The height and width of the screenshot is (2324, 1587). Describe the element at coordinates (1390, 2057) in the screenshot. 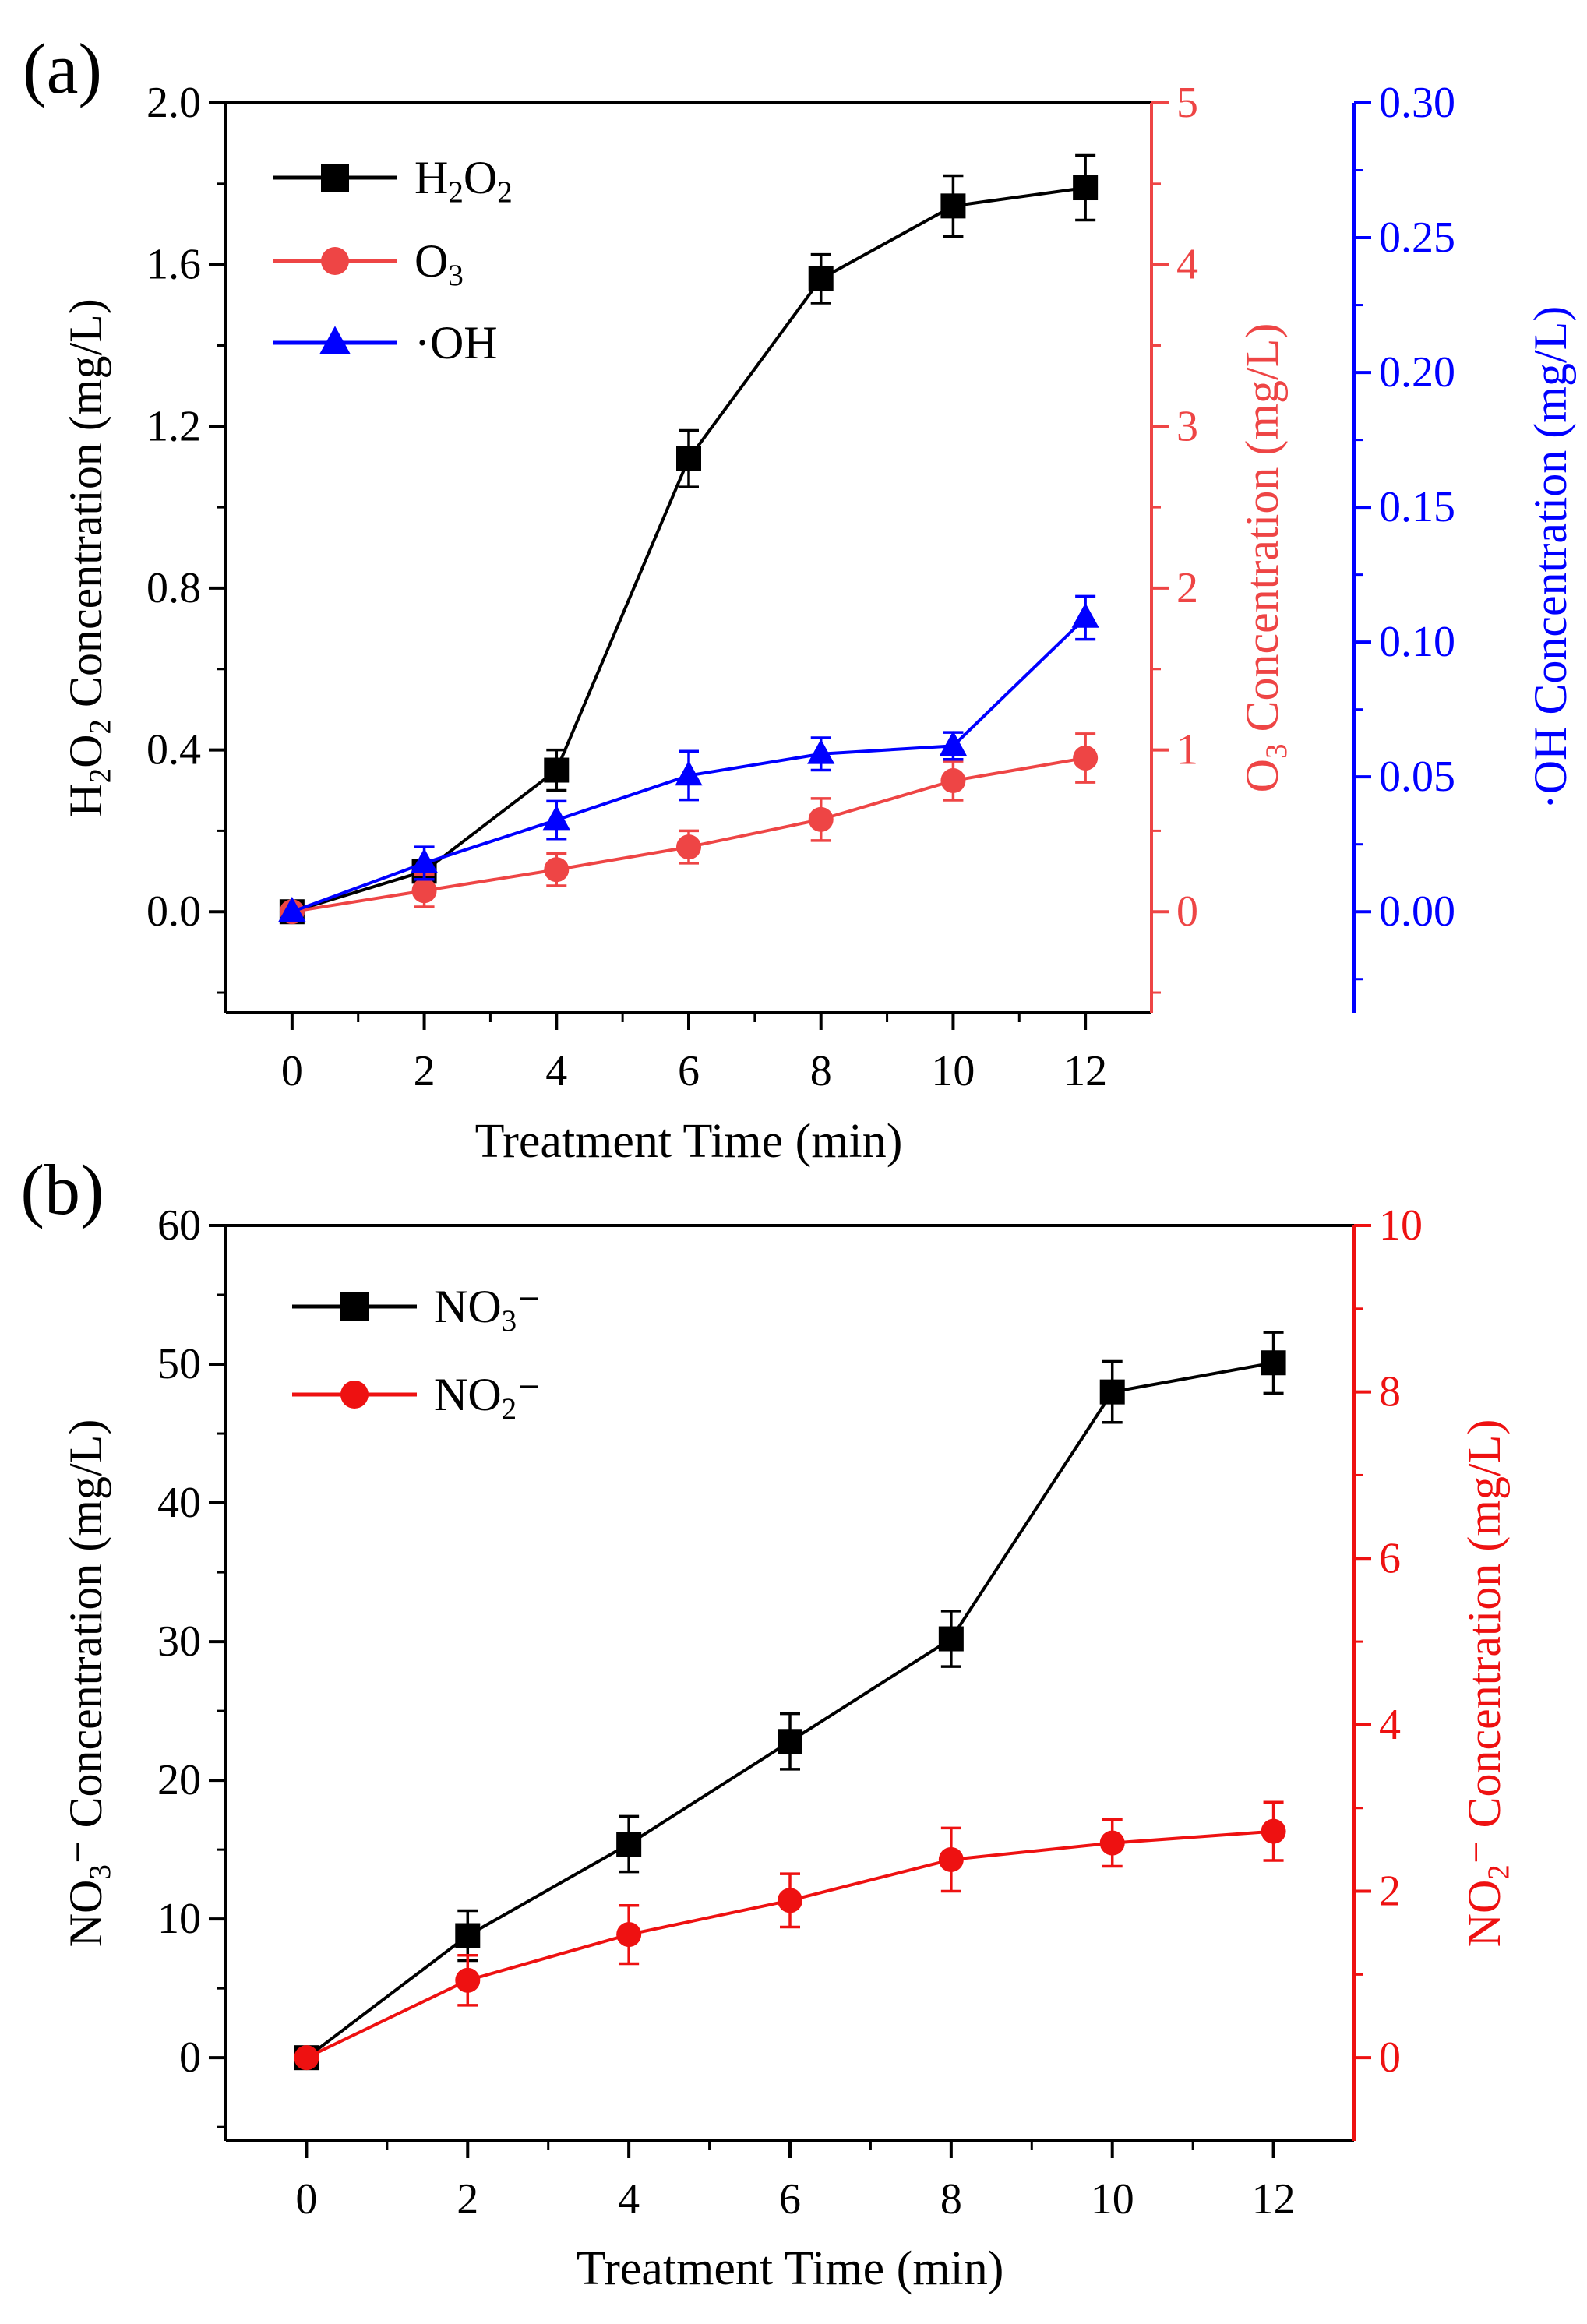

I see `y-tick-label-right1: 0` at that location.